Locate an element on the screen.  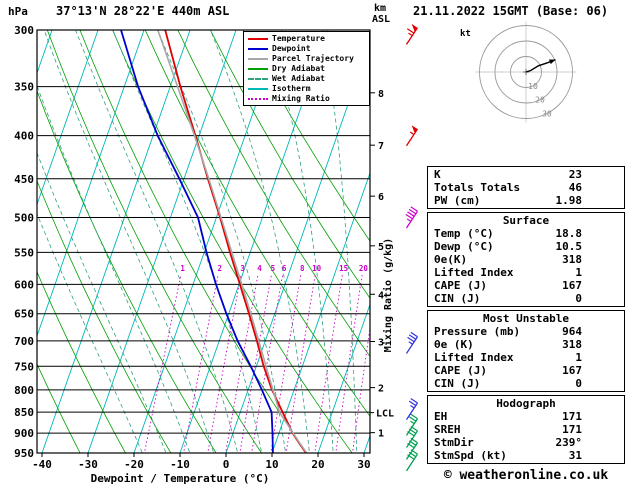
mixing-ratio-axis-title: Mixing Ratio (g/kg) is located at coordinates (388, 295).